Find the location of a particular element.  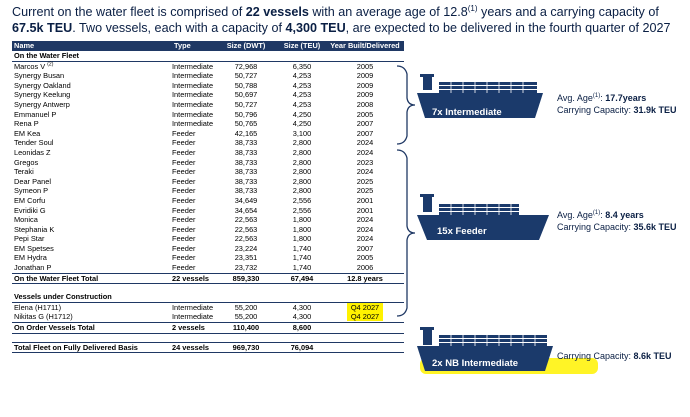

intro-capacity: 67.5k TEU is located at coordinates (42, 28).